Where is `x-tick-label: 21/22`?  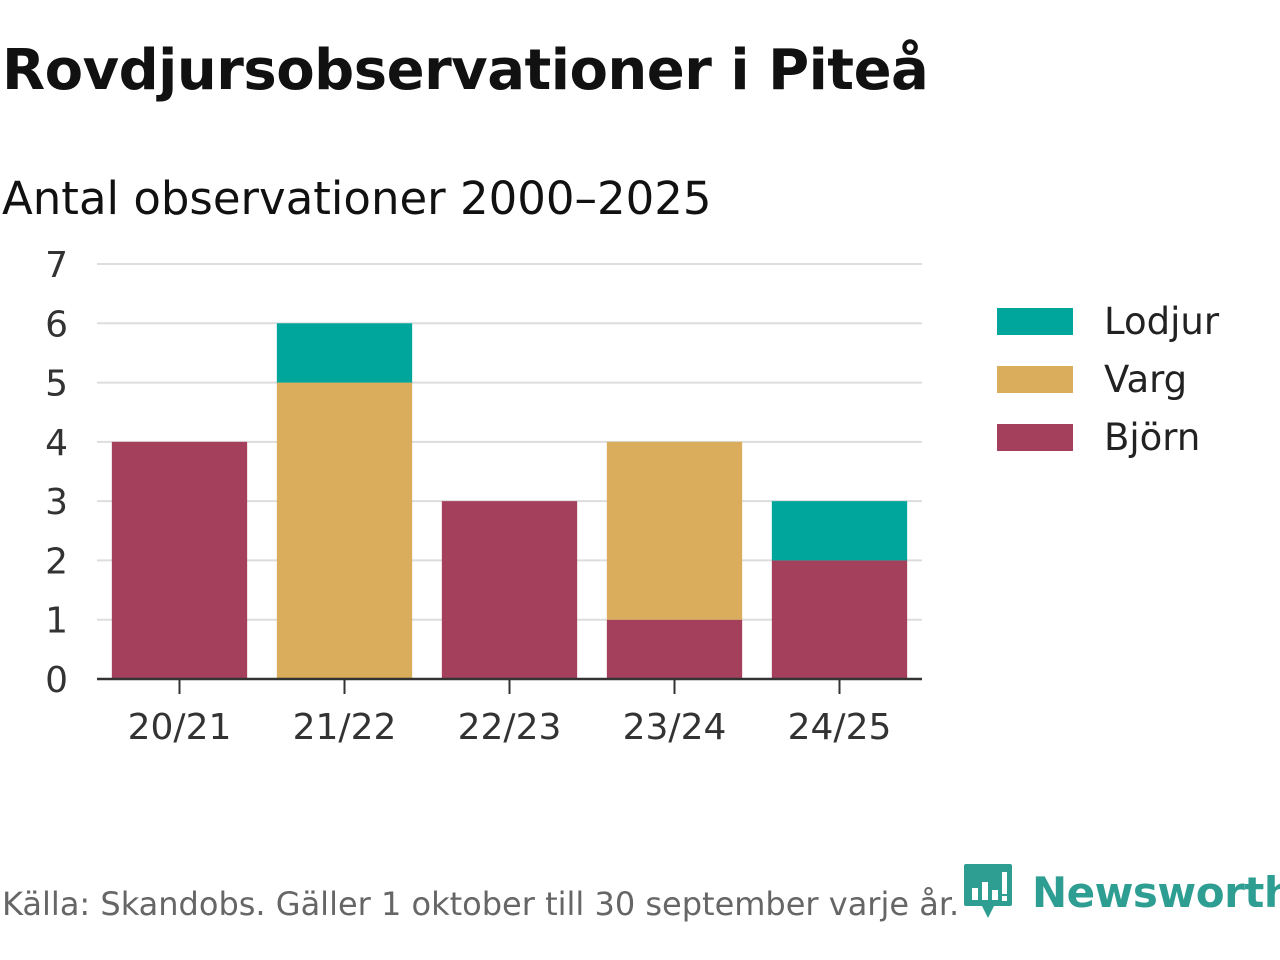
x-tick-label: 21/22 is located at coordinates (345, 727).